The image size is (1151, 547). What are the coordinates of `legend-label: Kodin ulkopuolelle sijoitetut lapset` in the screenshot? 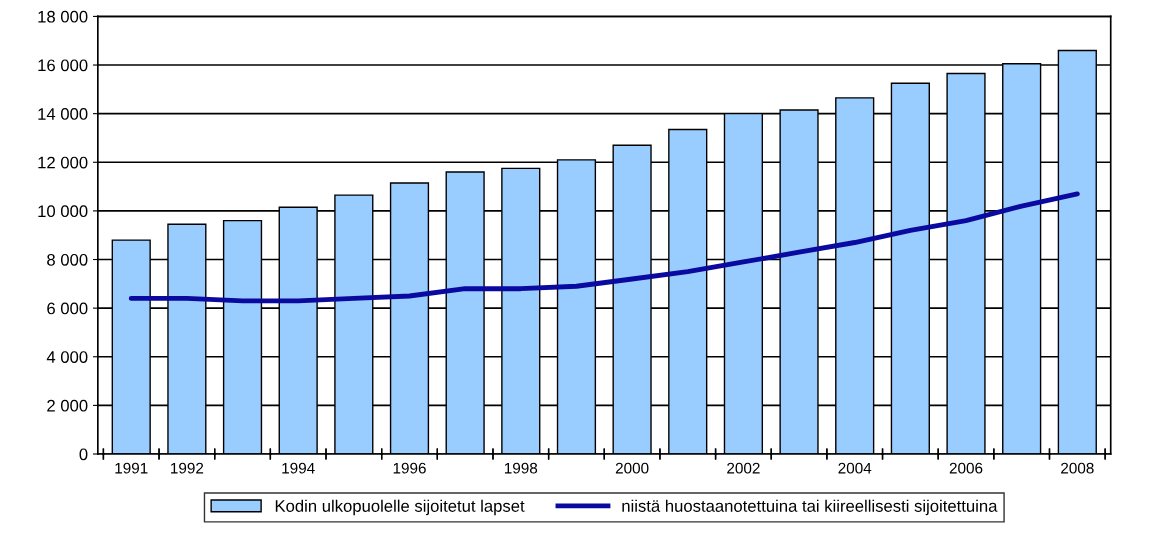 It's located at (400, 507).